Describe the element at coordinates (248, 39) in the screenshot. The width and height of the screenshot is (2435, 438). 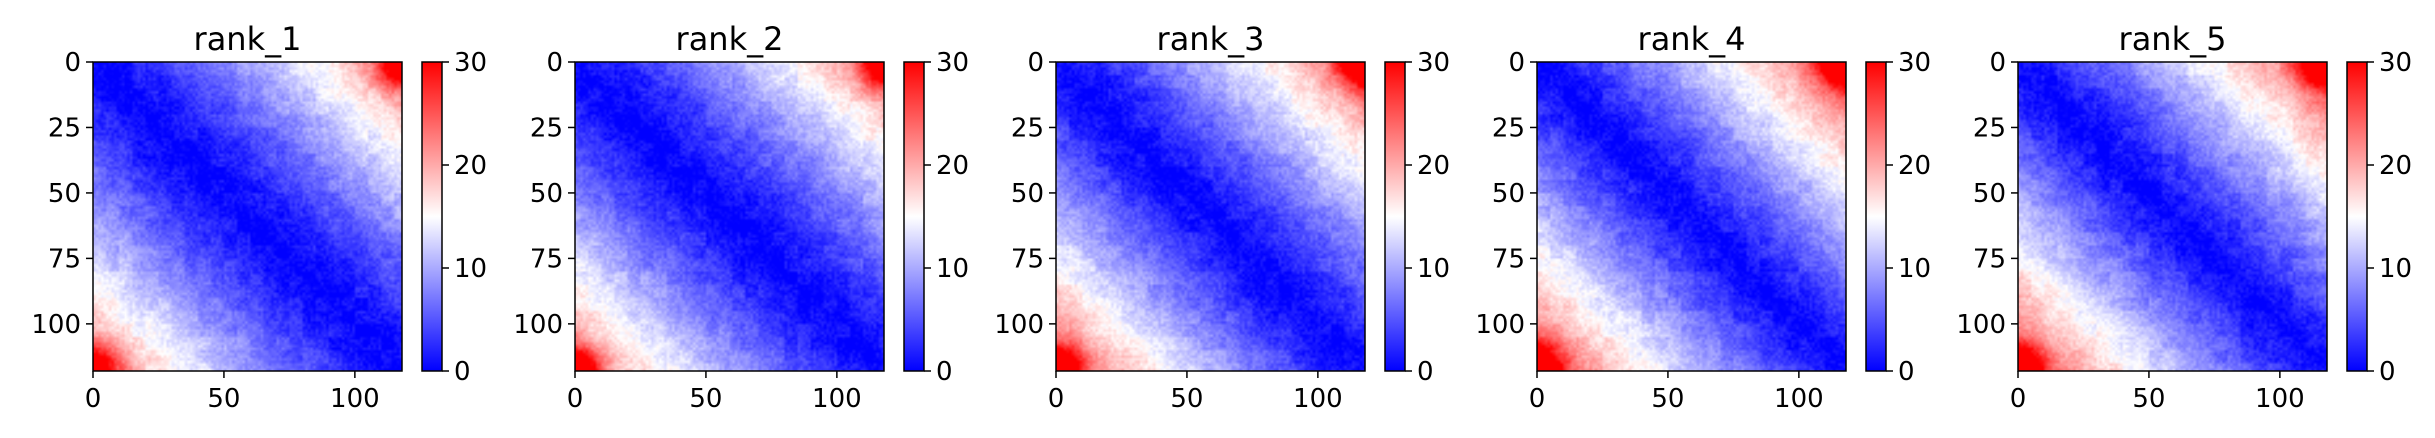
I see `chart-title: rank_1` at that location.